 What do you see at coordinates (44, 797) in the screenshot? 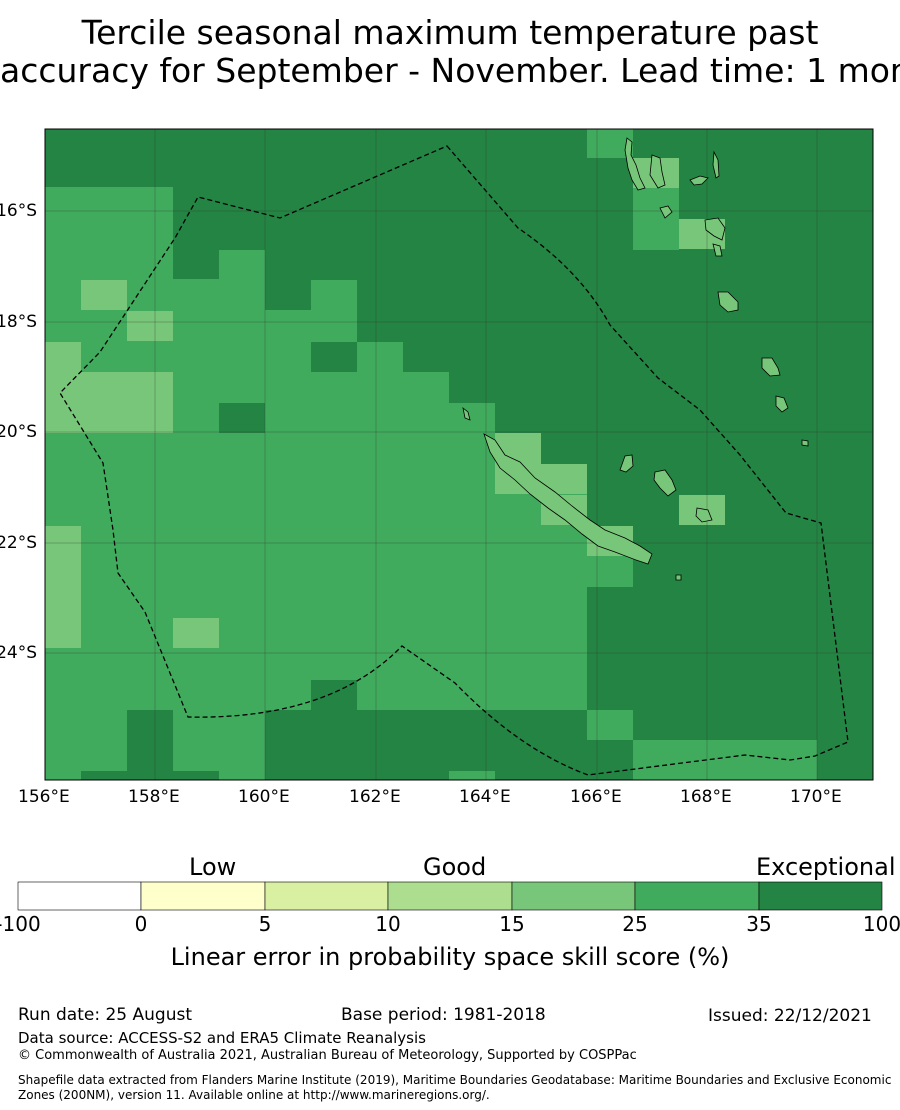
I see `lon-tick-label: 156°E` at bounding box center [44, 797].